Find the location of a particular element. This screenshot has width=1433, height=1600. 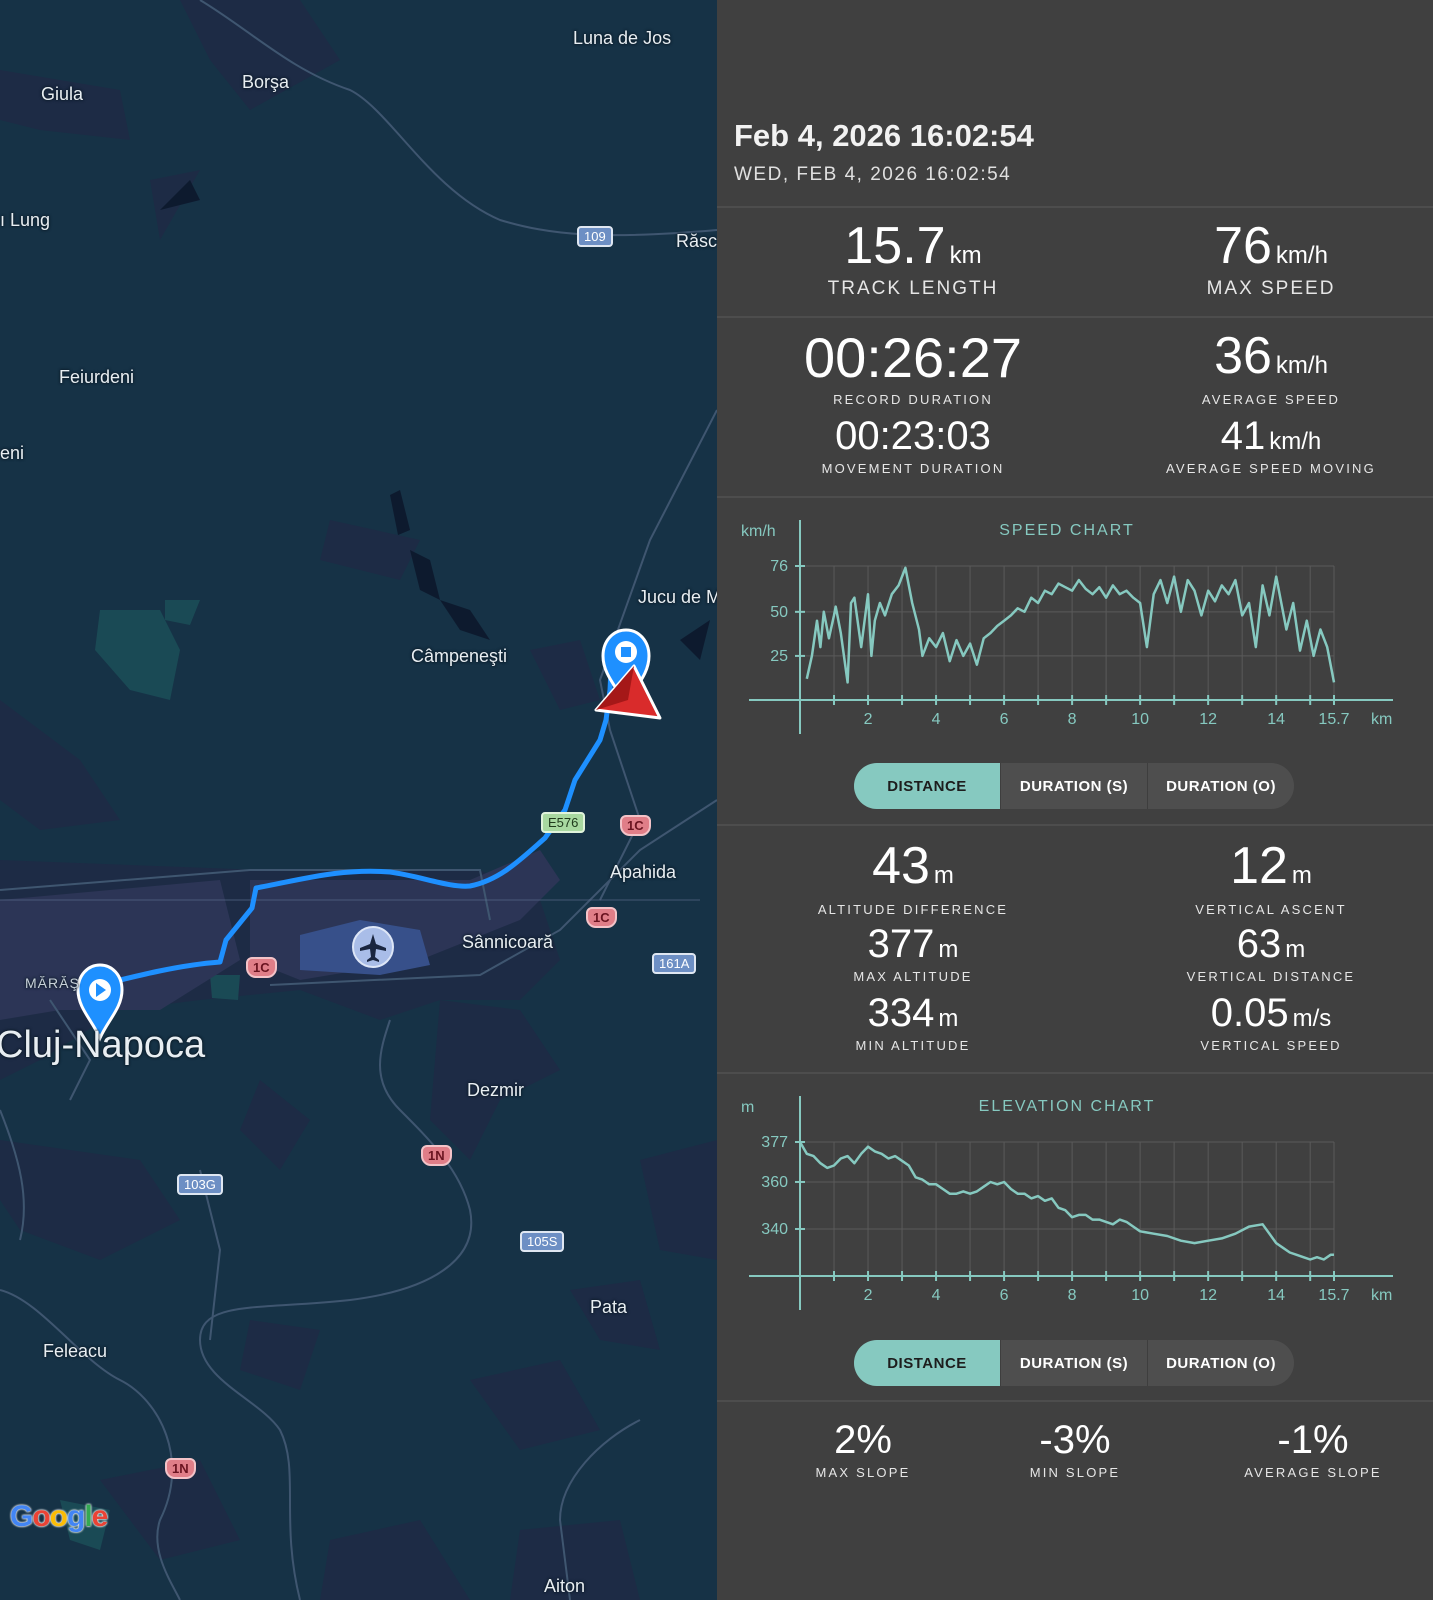

place-label: Borşa is located at coordinates (266, 82).